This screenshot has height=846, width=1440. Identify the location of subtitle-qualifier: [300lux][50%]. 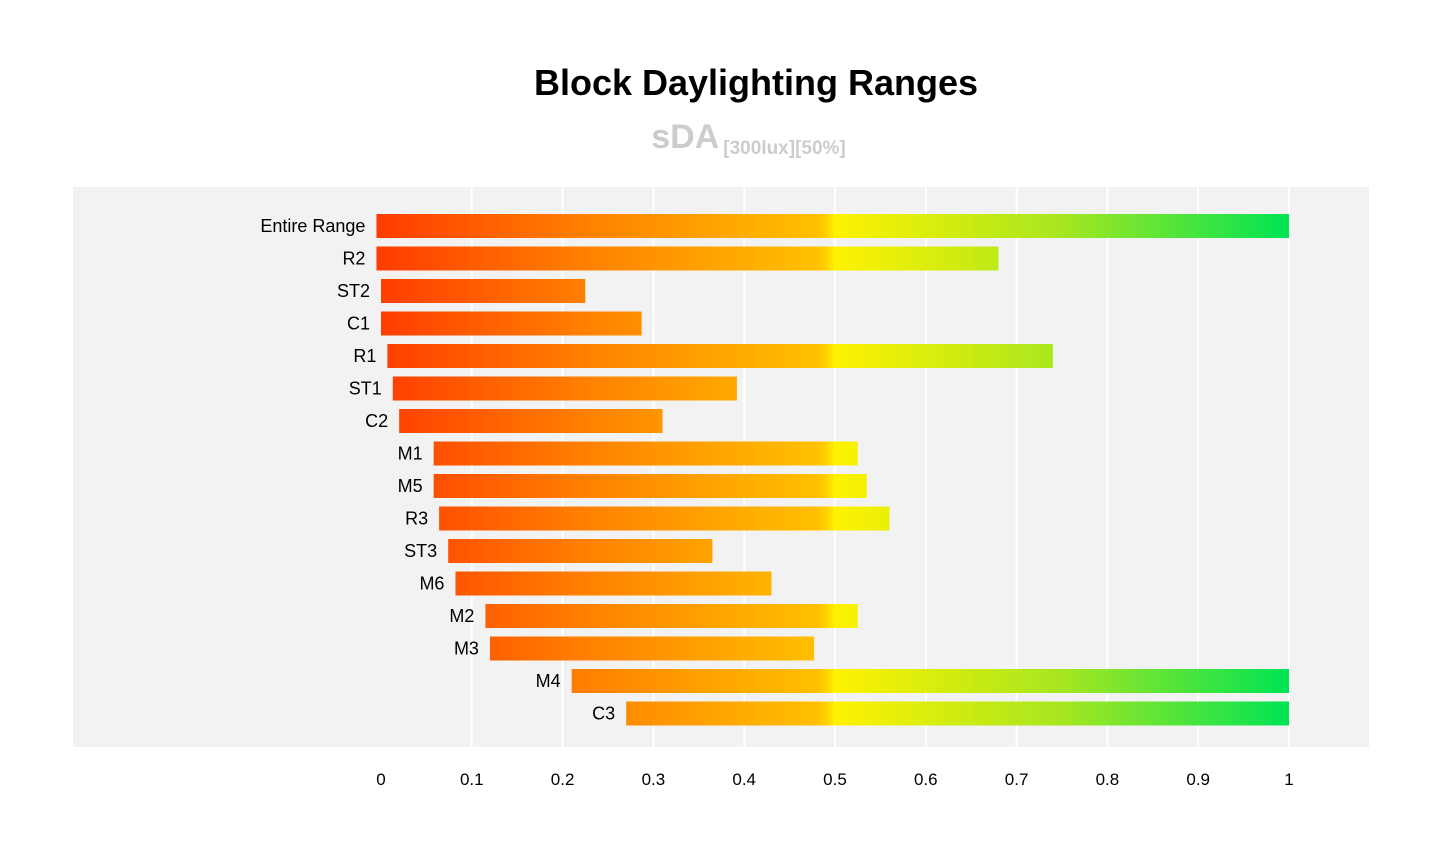
(784, 148).